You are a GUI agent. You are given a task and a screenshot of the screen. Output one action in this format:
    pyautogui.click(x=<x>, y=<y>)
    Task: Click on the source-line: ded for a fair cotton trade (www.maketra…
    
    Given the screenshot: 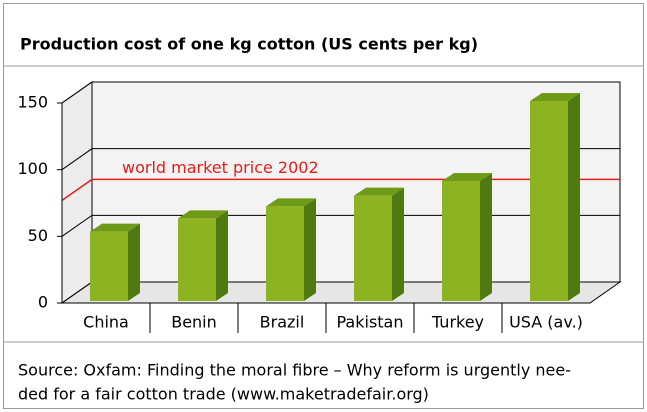 What is the action you would take?
    pyautogui.click(x=223, y=394)
    